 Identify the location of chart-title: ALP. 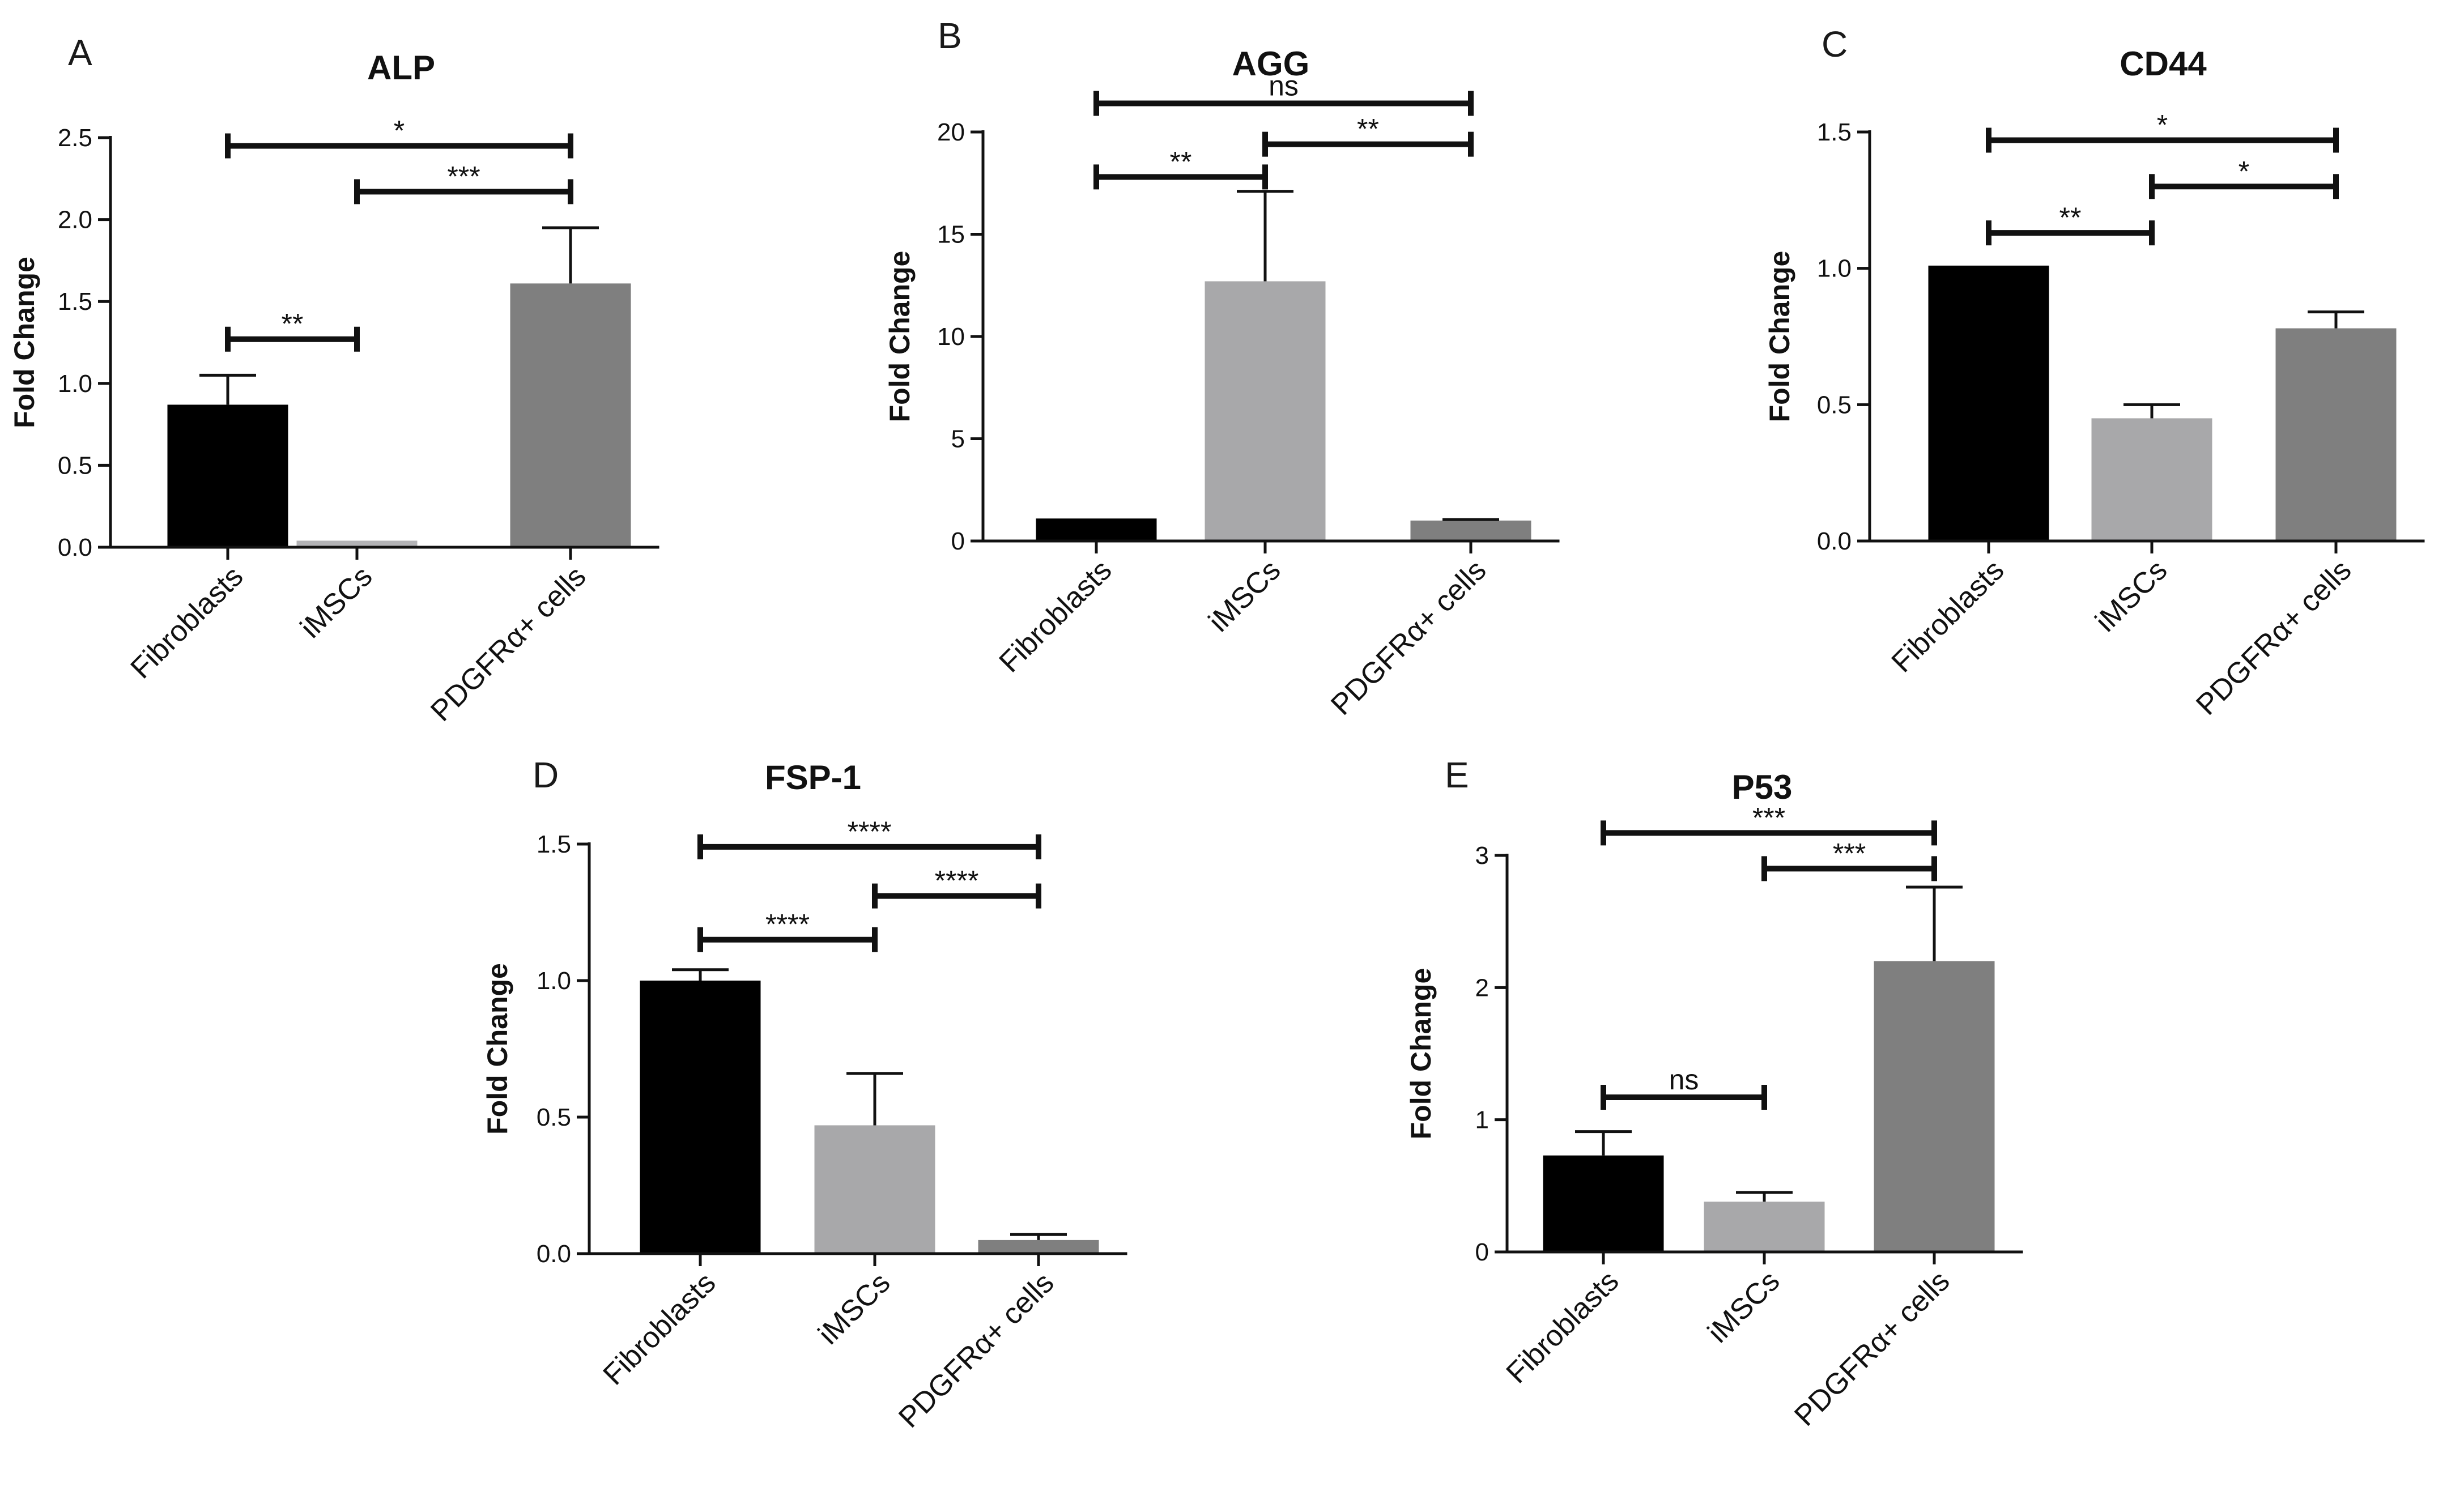
(401, 68).